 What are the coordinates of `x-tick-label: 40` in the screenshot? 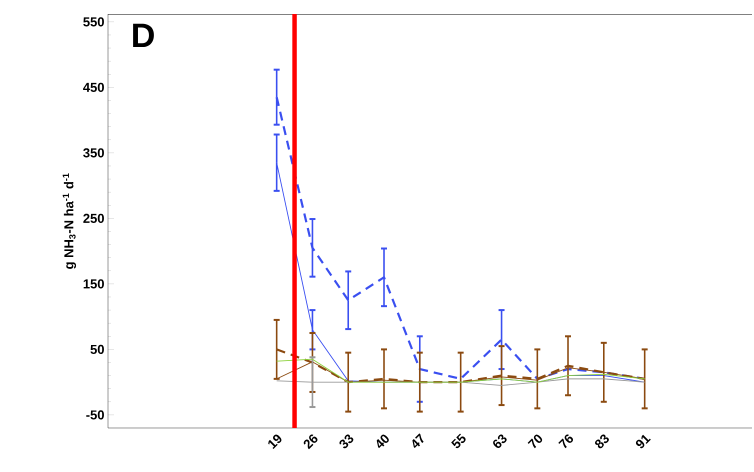 It's located at (382, 441).